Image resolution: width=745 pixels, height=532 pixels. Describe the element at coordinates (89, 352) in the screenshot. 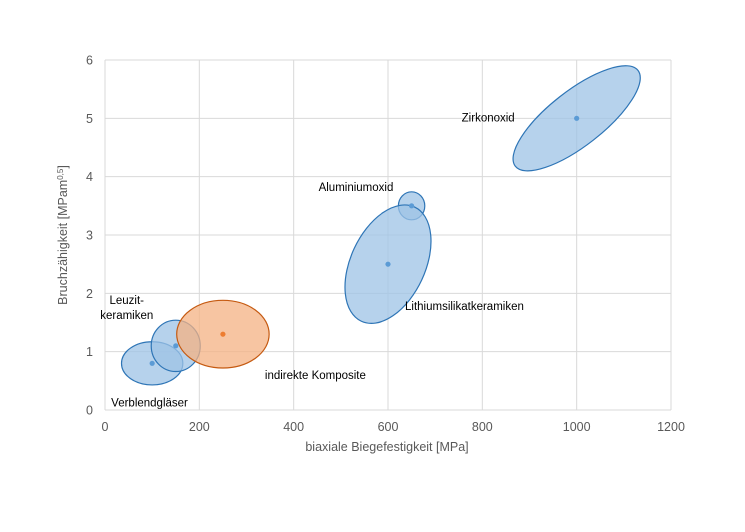

I see `y-tick-label: 1` at that location.